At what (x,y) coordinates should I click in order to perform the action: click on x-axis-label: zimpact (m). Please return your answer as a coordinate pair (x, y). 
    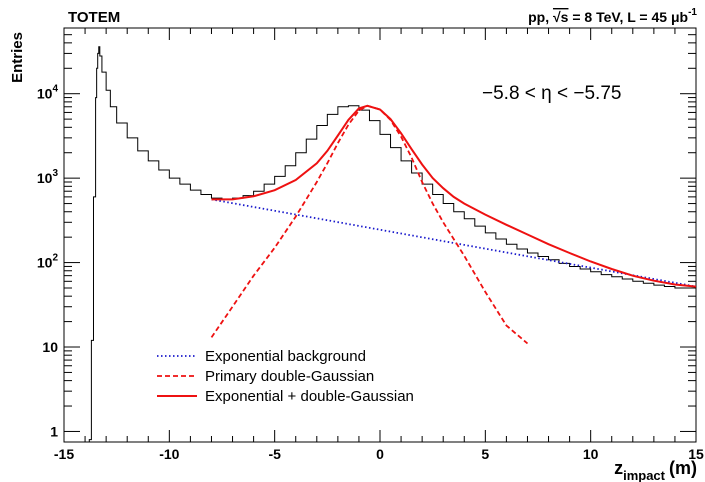
    Looking at the image, I should click on (655, 470).